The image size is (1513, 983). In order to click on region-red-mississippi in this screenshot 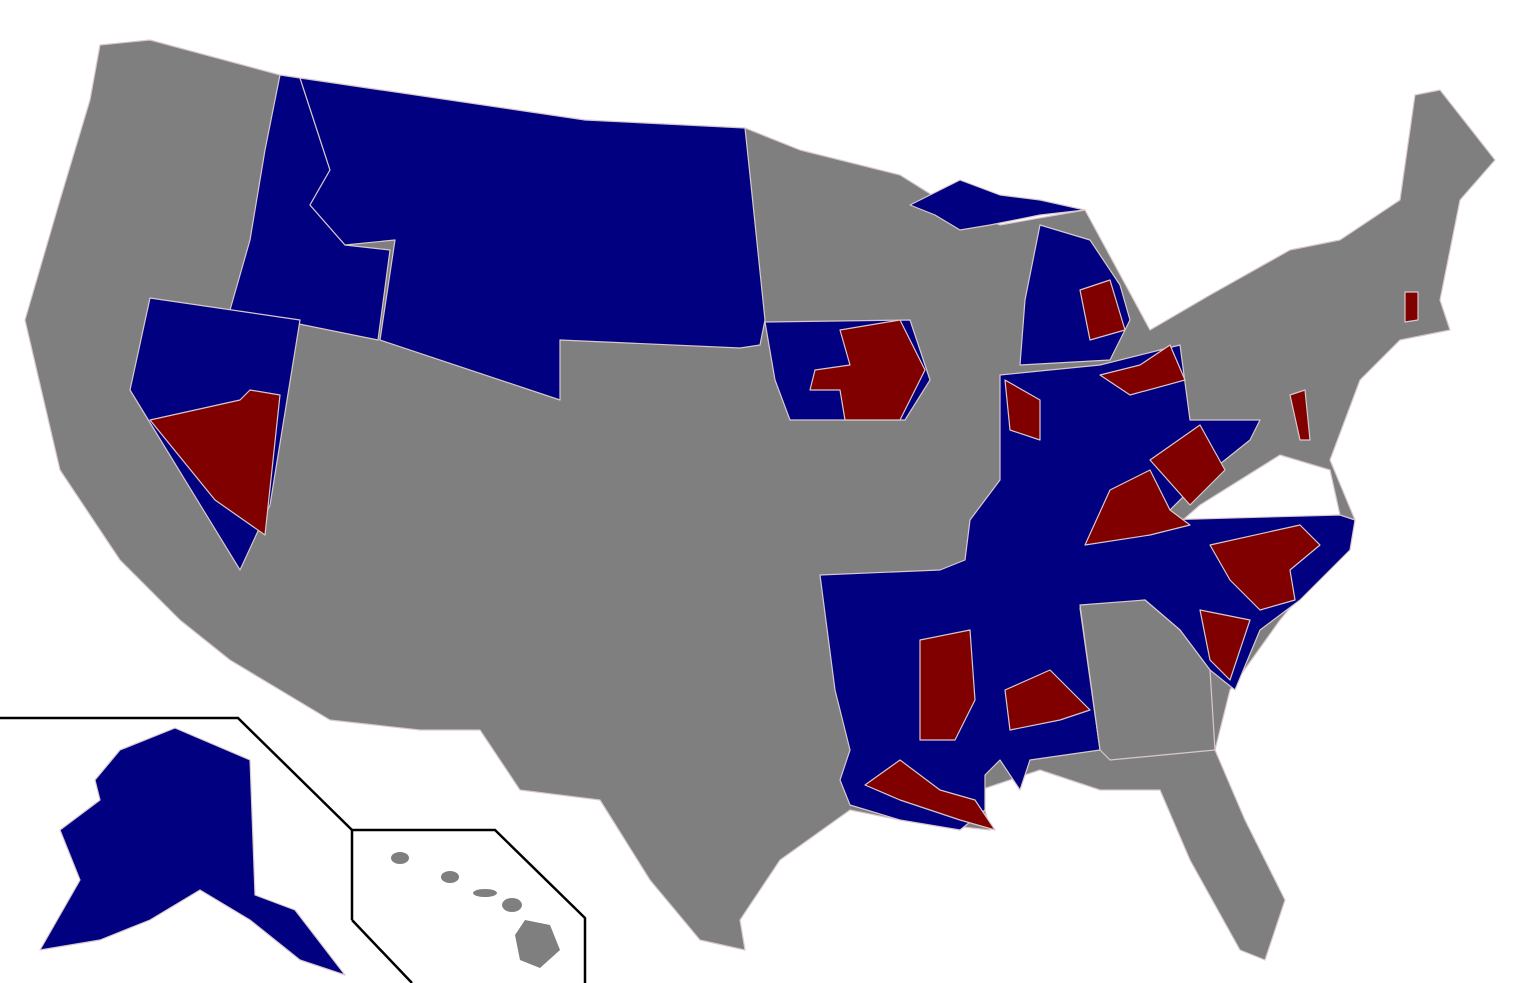, I will do `click(947, 685)`.